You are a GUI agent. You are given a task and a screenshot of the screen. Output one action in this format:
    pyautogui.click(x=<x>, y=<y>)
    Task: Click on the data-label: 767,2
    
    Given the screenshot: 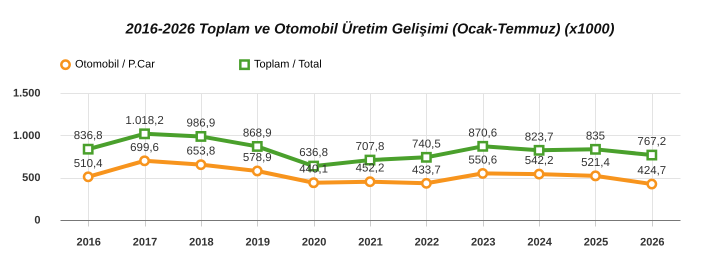 What is the action you would take?
    pyautogui.click(x=651, y=142)
    